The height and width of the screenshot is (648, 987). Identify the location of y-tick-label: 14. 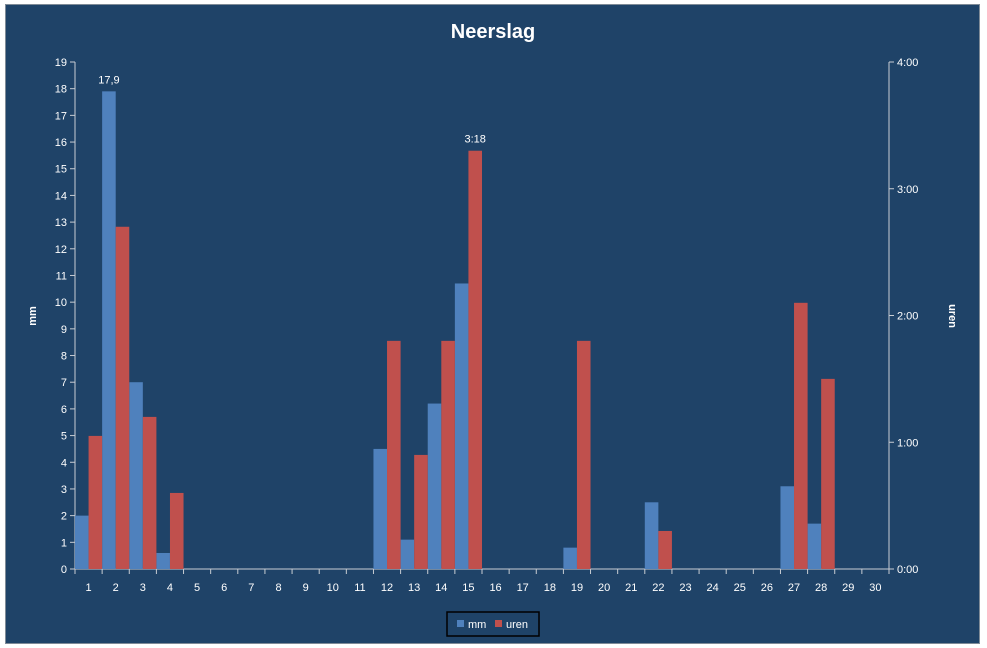
(61, 196).